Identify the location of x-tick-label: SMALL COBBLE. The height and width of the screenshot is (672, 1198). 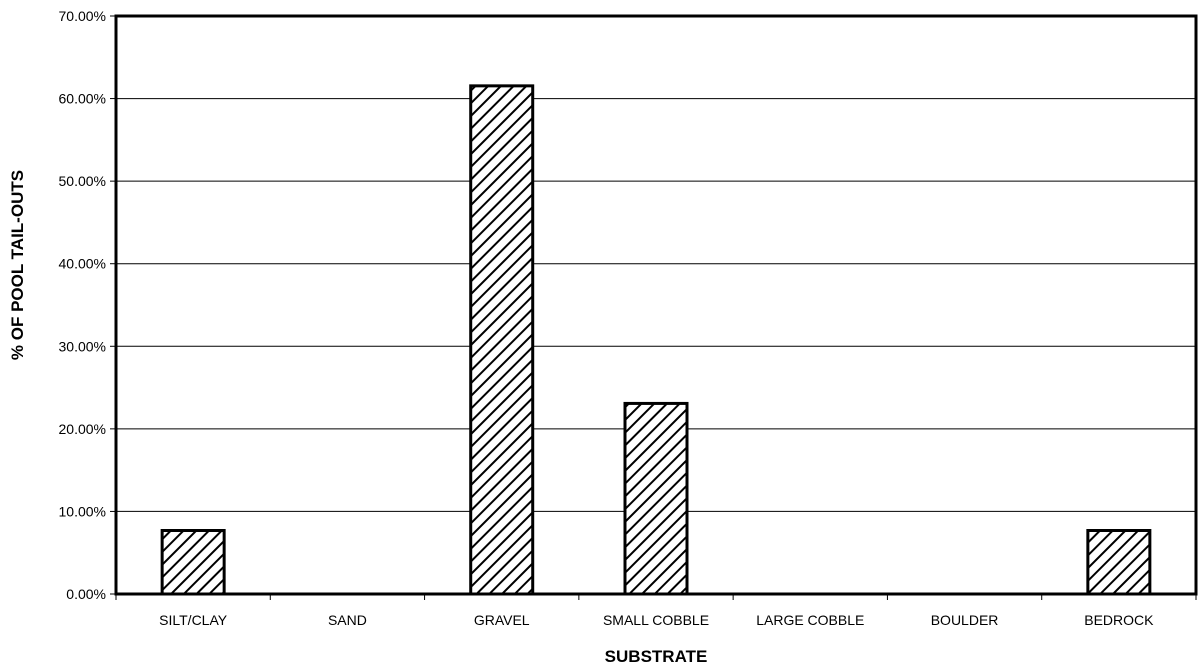
(656, 620).